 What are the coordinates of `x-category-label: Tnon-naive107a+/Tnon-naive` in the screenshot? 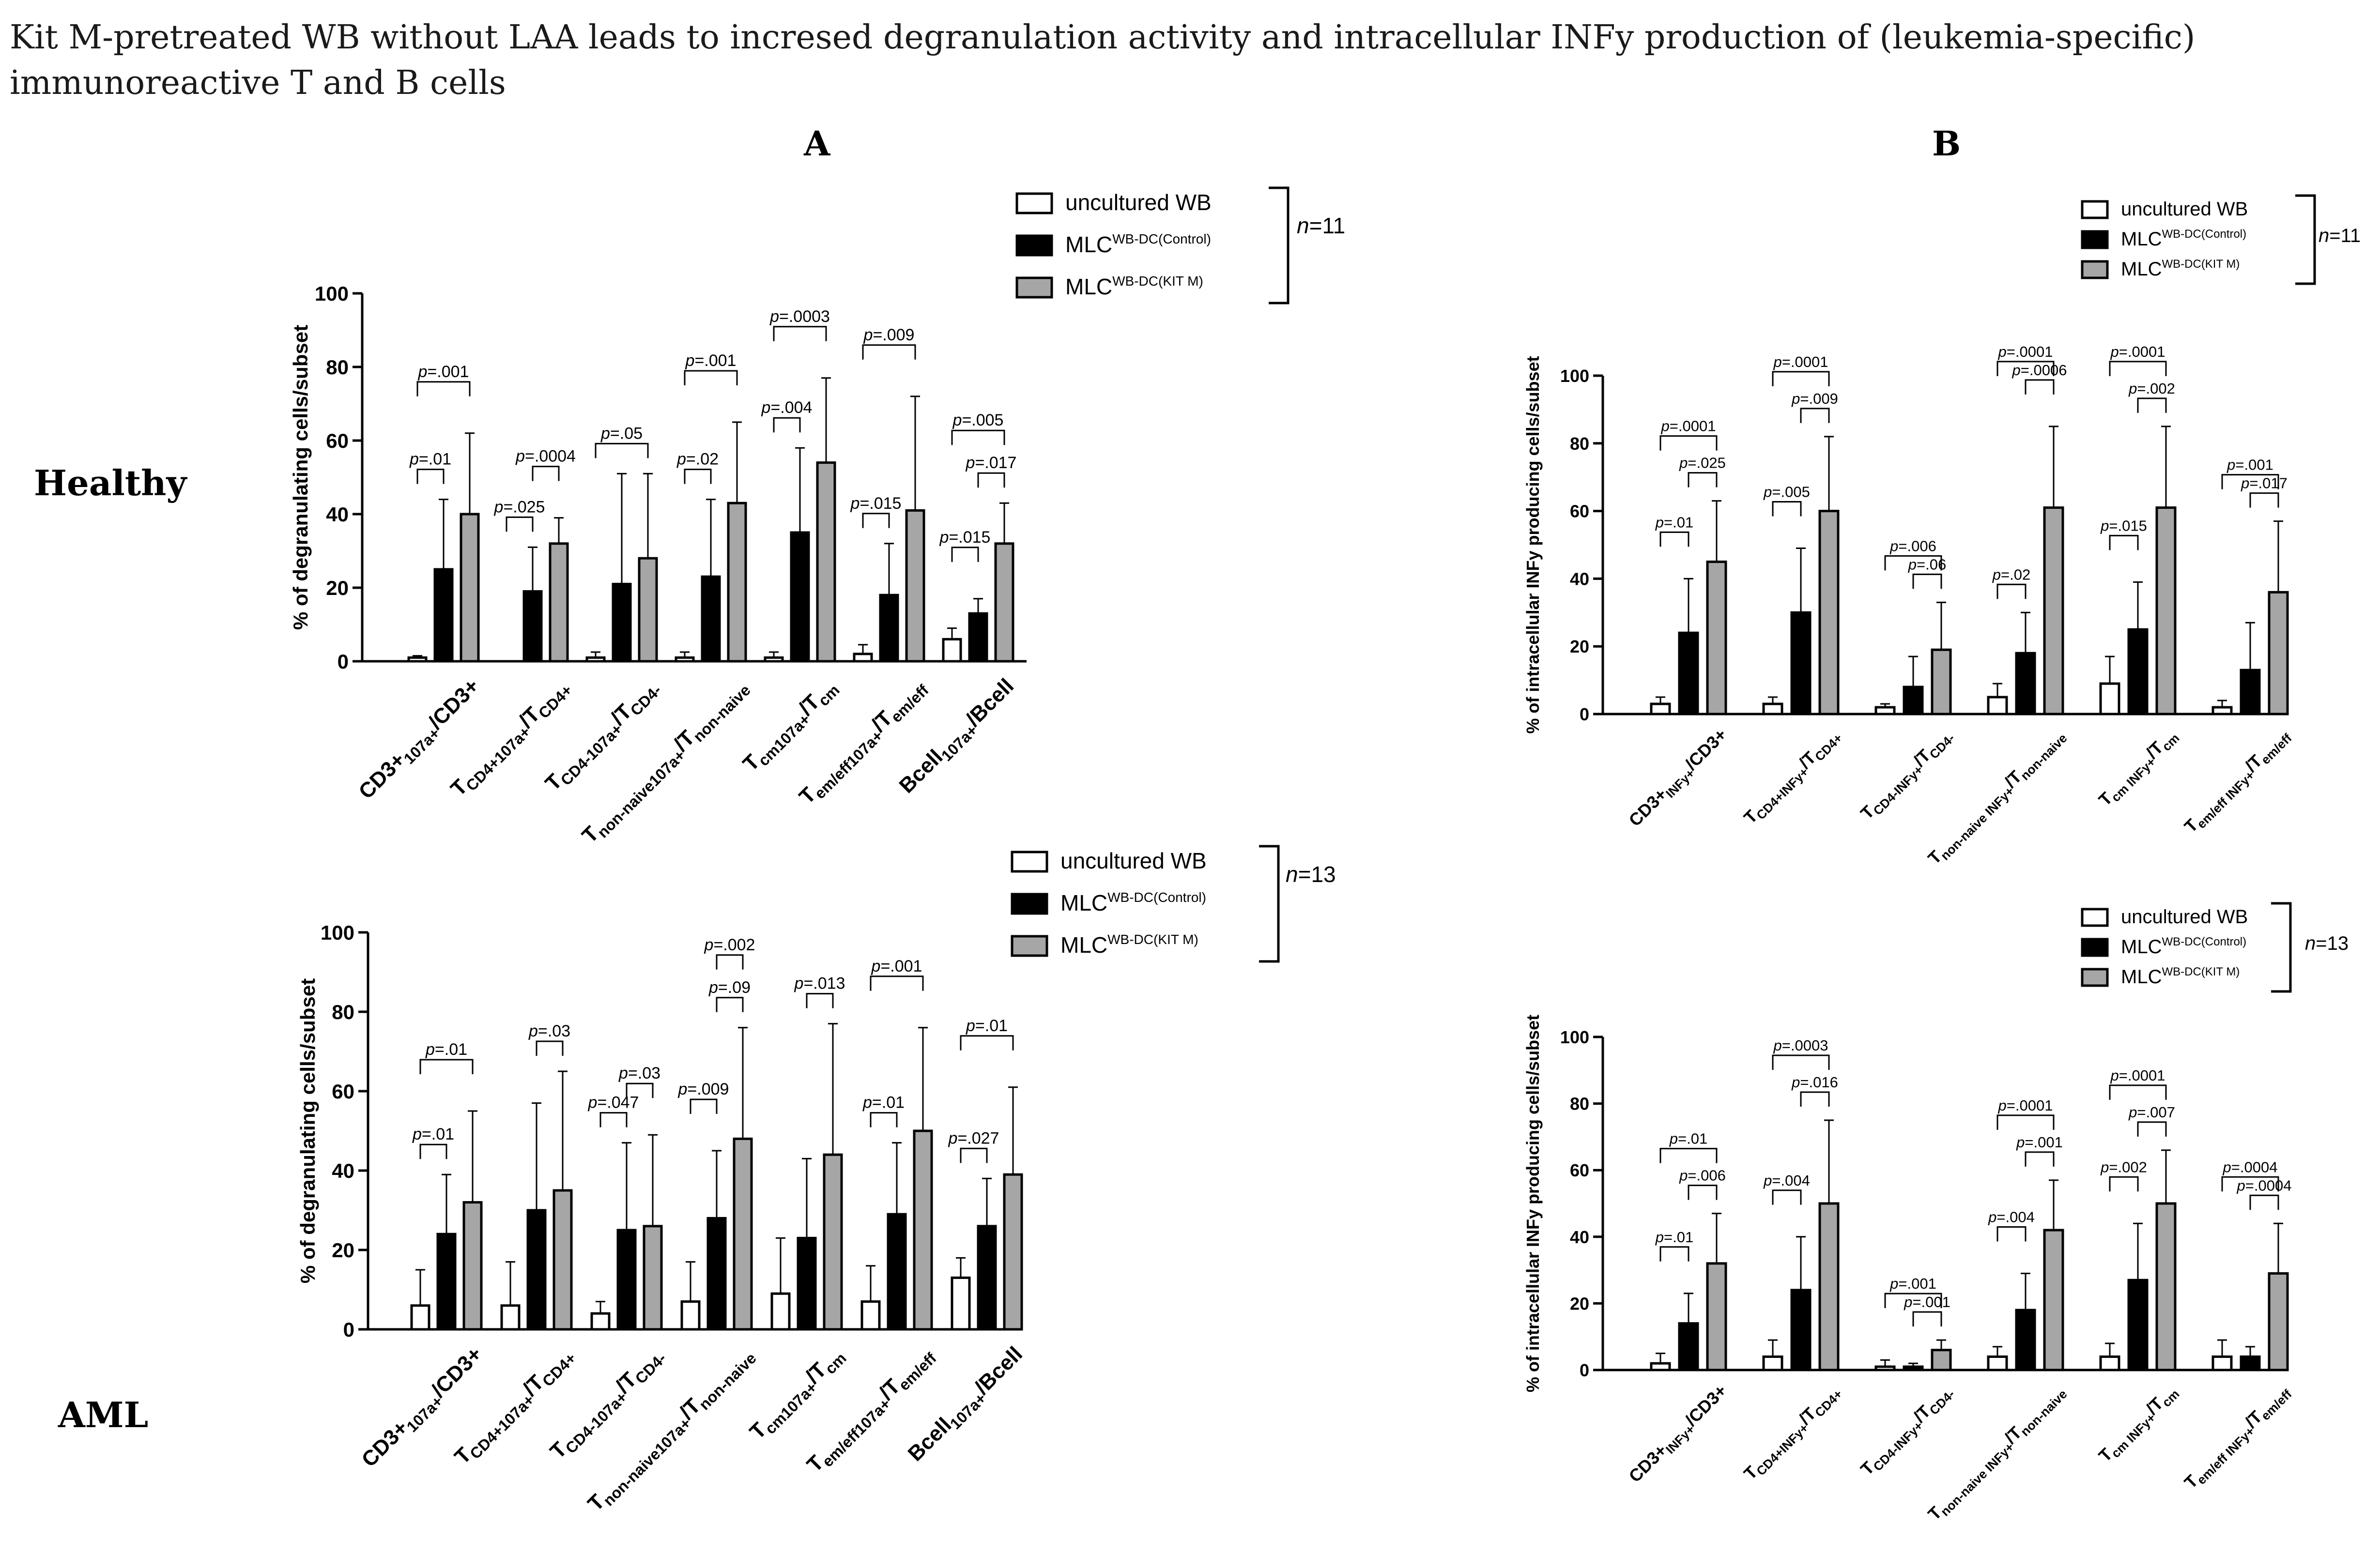 It's located at (665, 762).